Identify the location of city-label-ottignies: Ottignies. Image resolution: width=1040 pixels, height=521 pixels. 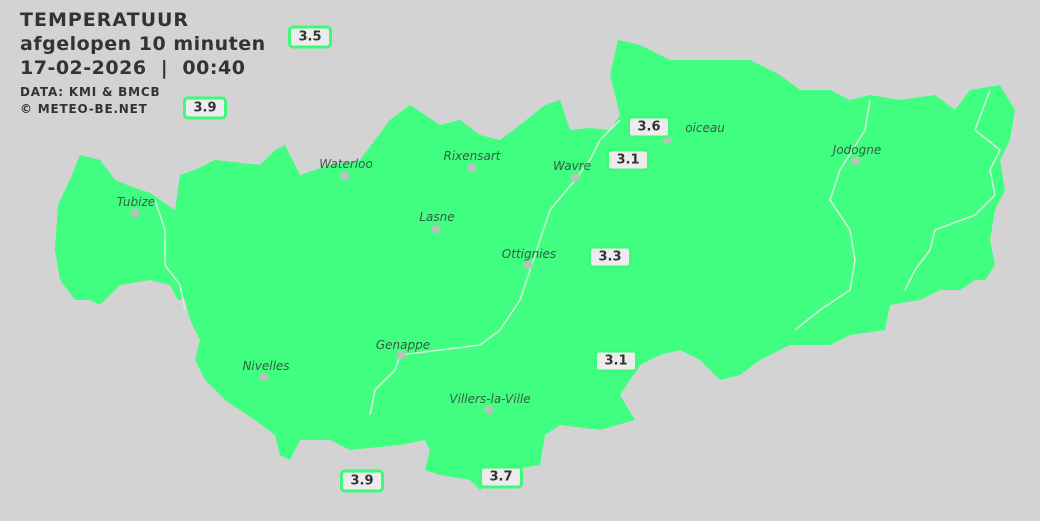
(529, 254).